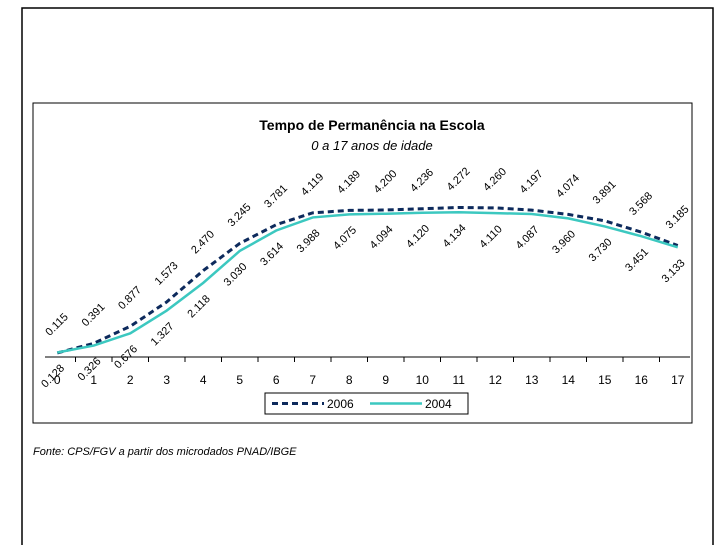 The height and width of the screenshot is (550, 719). Describe the element at coordinates (340, 404) in the screenshot. I see `legend-label: 2006` at that location.